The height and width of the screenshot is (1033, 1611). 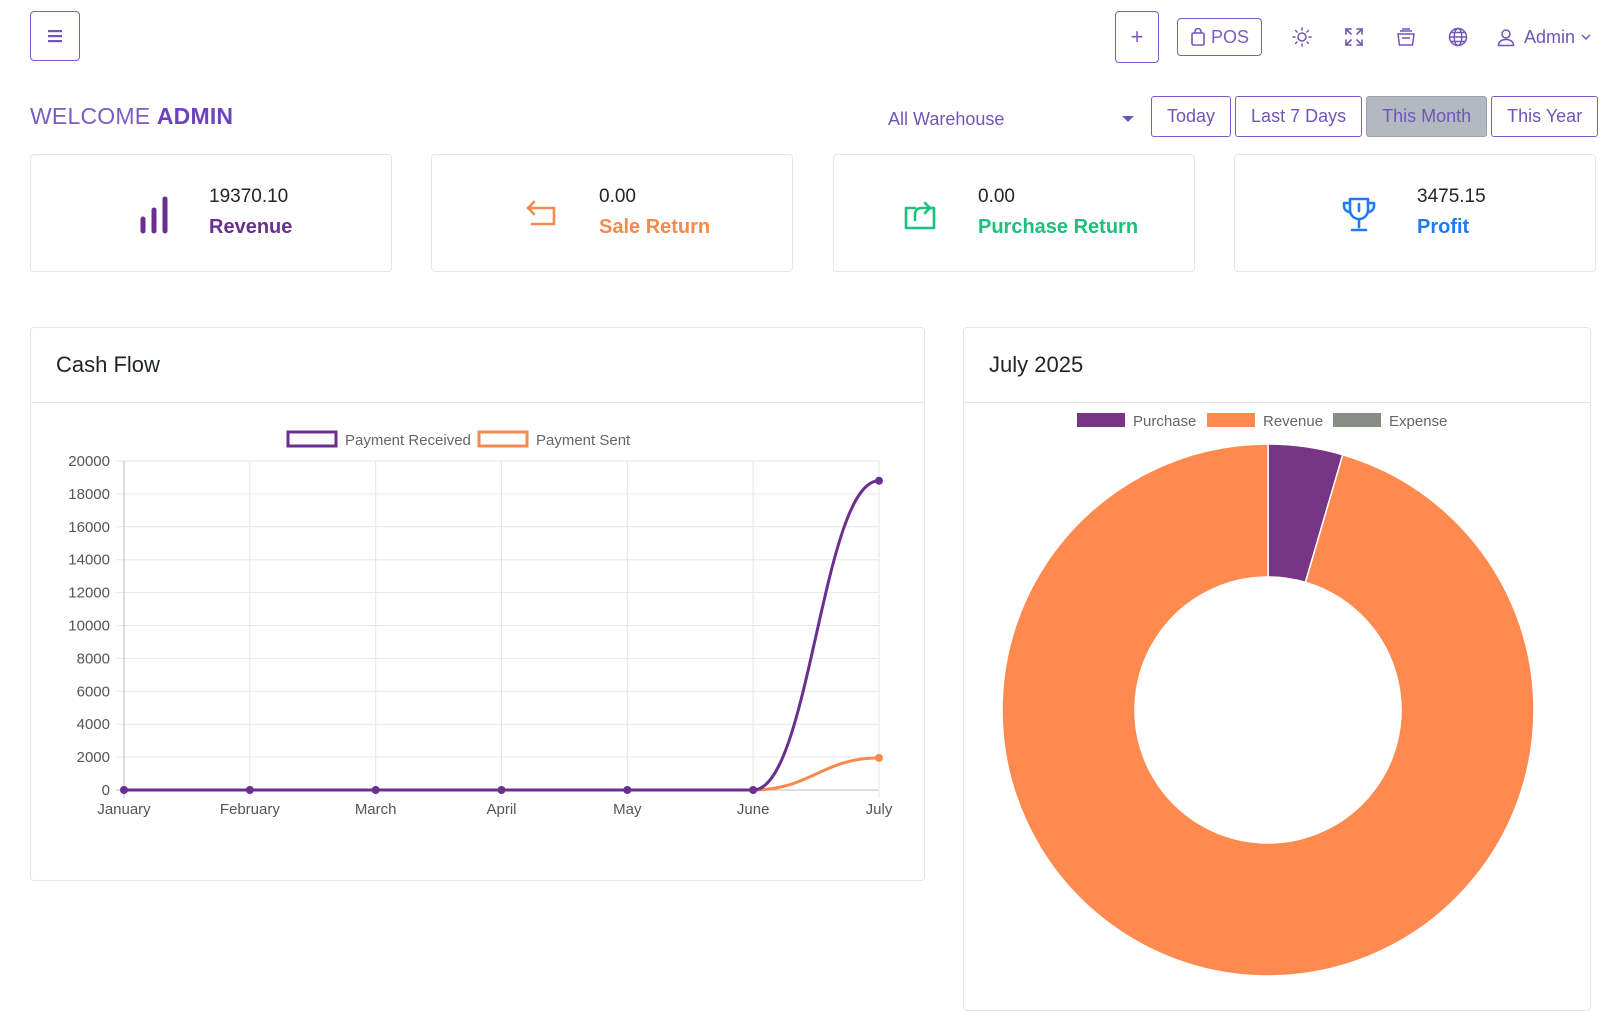 I want to click on welcome-name: ADMIN, so click(x=195, y=116).